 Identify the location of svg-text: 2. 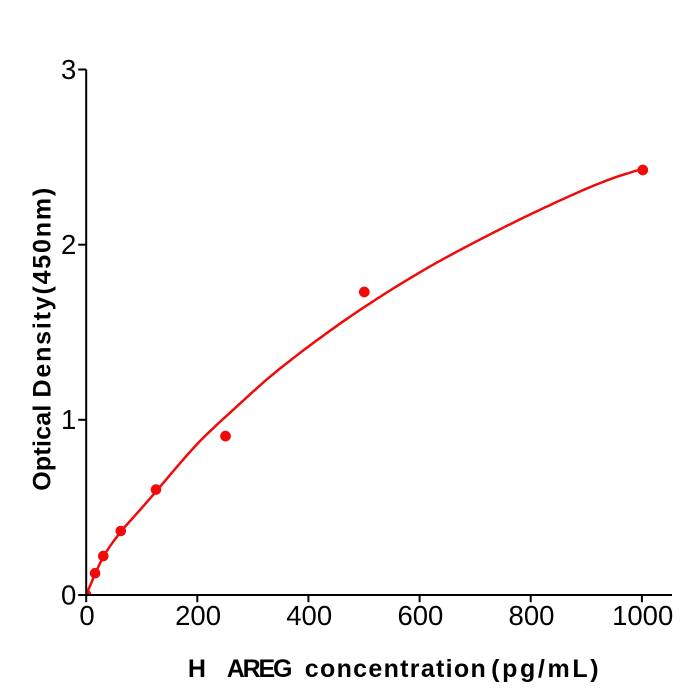
(68, 244).